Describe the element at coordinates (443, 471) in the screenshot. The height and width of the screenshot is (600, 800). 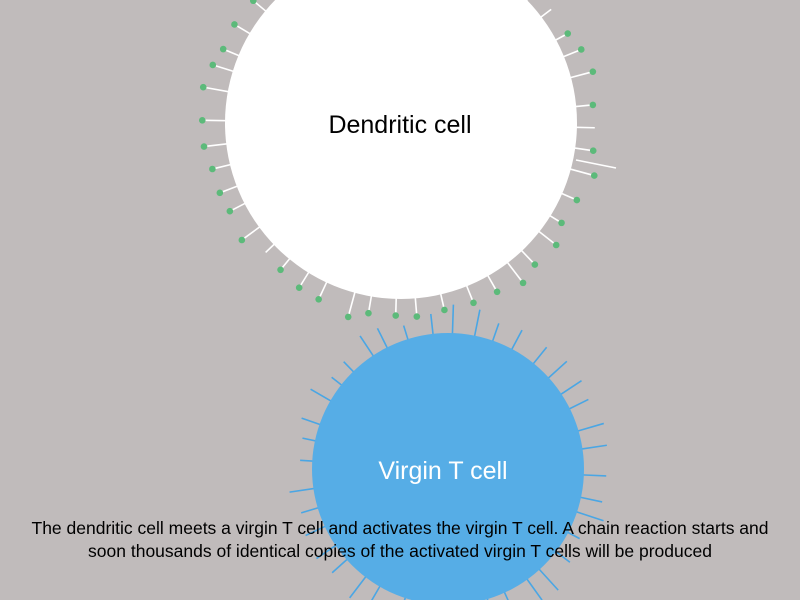
I see `t-cell-label: Virgin T cell` at that location.